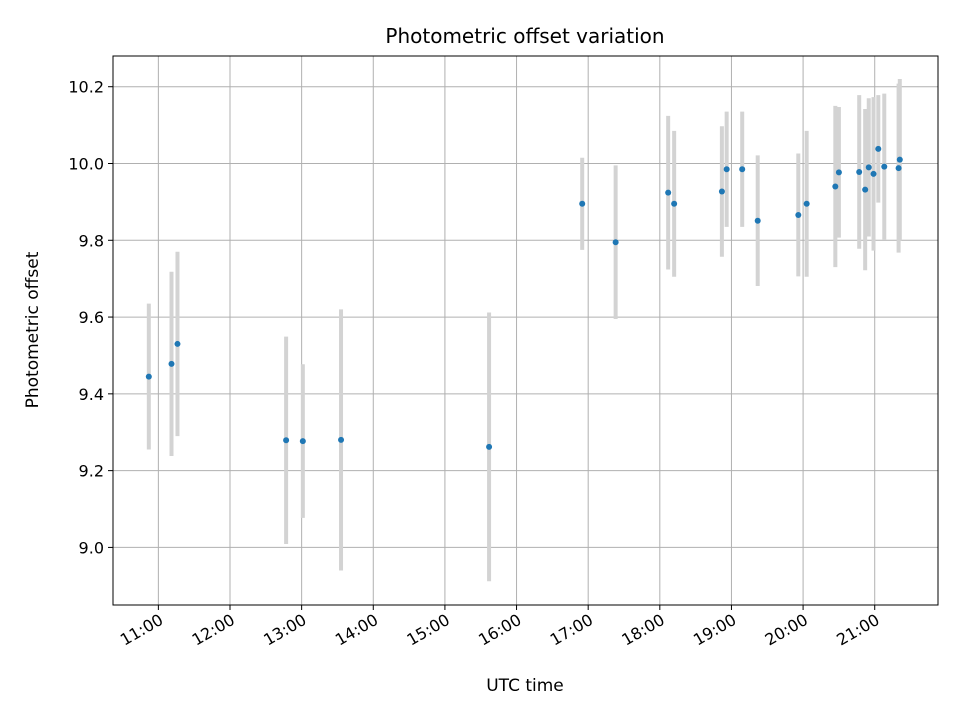 This screenshot has width=960, height=720. I want to click on chart-title: Photometric offset variation, so click(524, 36).